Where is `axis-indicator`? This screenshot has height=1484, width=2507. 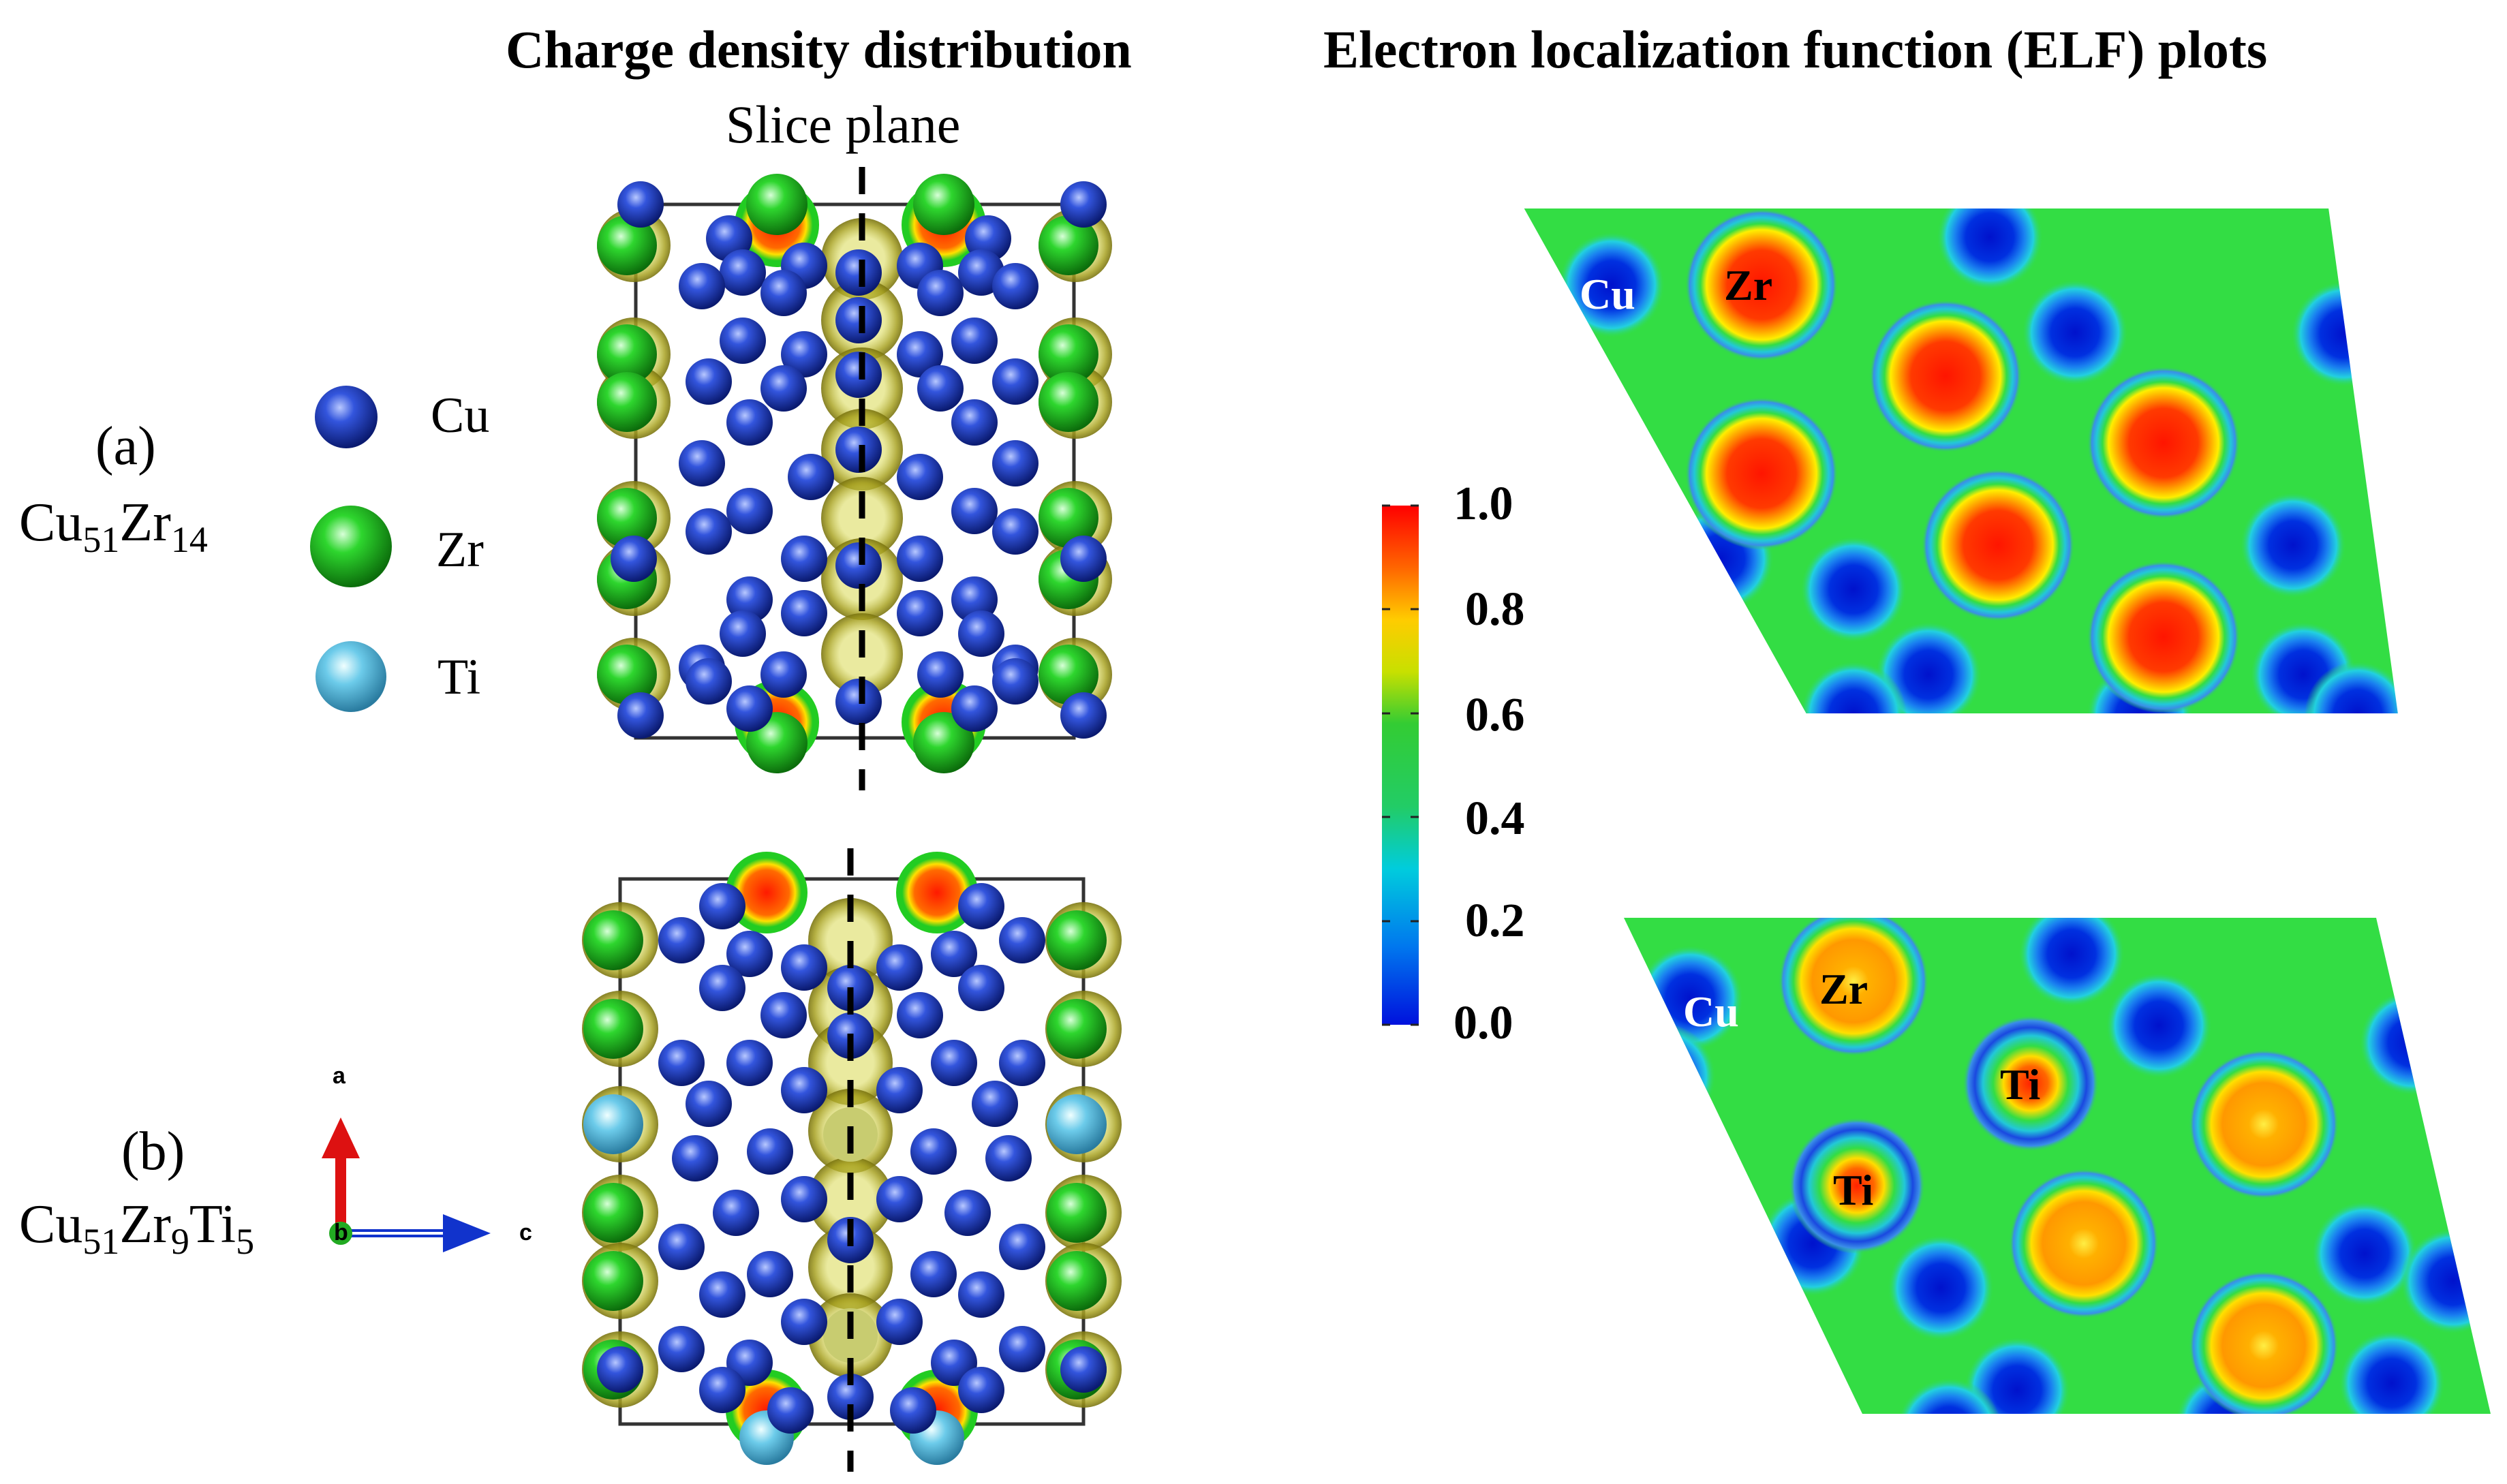 axis-indicator is located at coordinates (406, 1185).